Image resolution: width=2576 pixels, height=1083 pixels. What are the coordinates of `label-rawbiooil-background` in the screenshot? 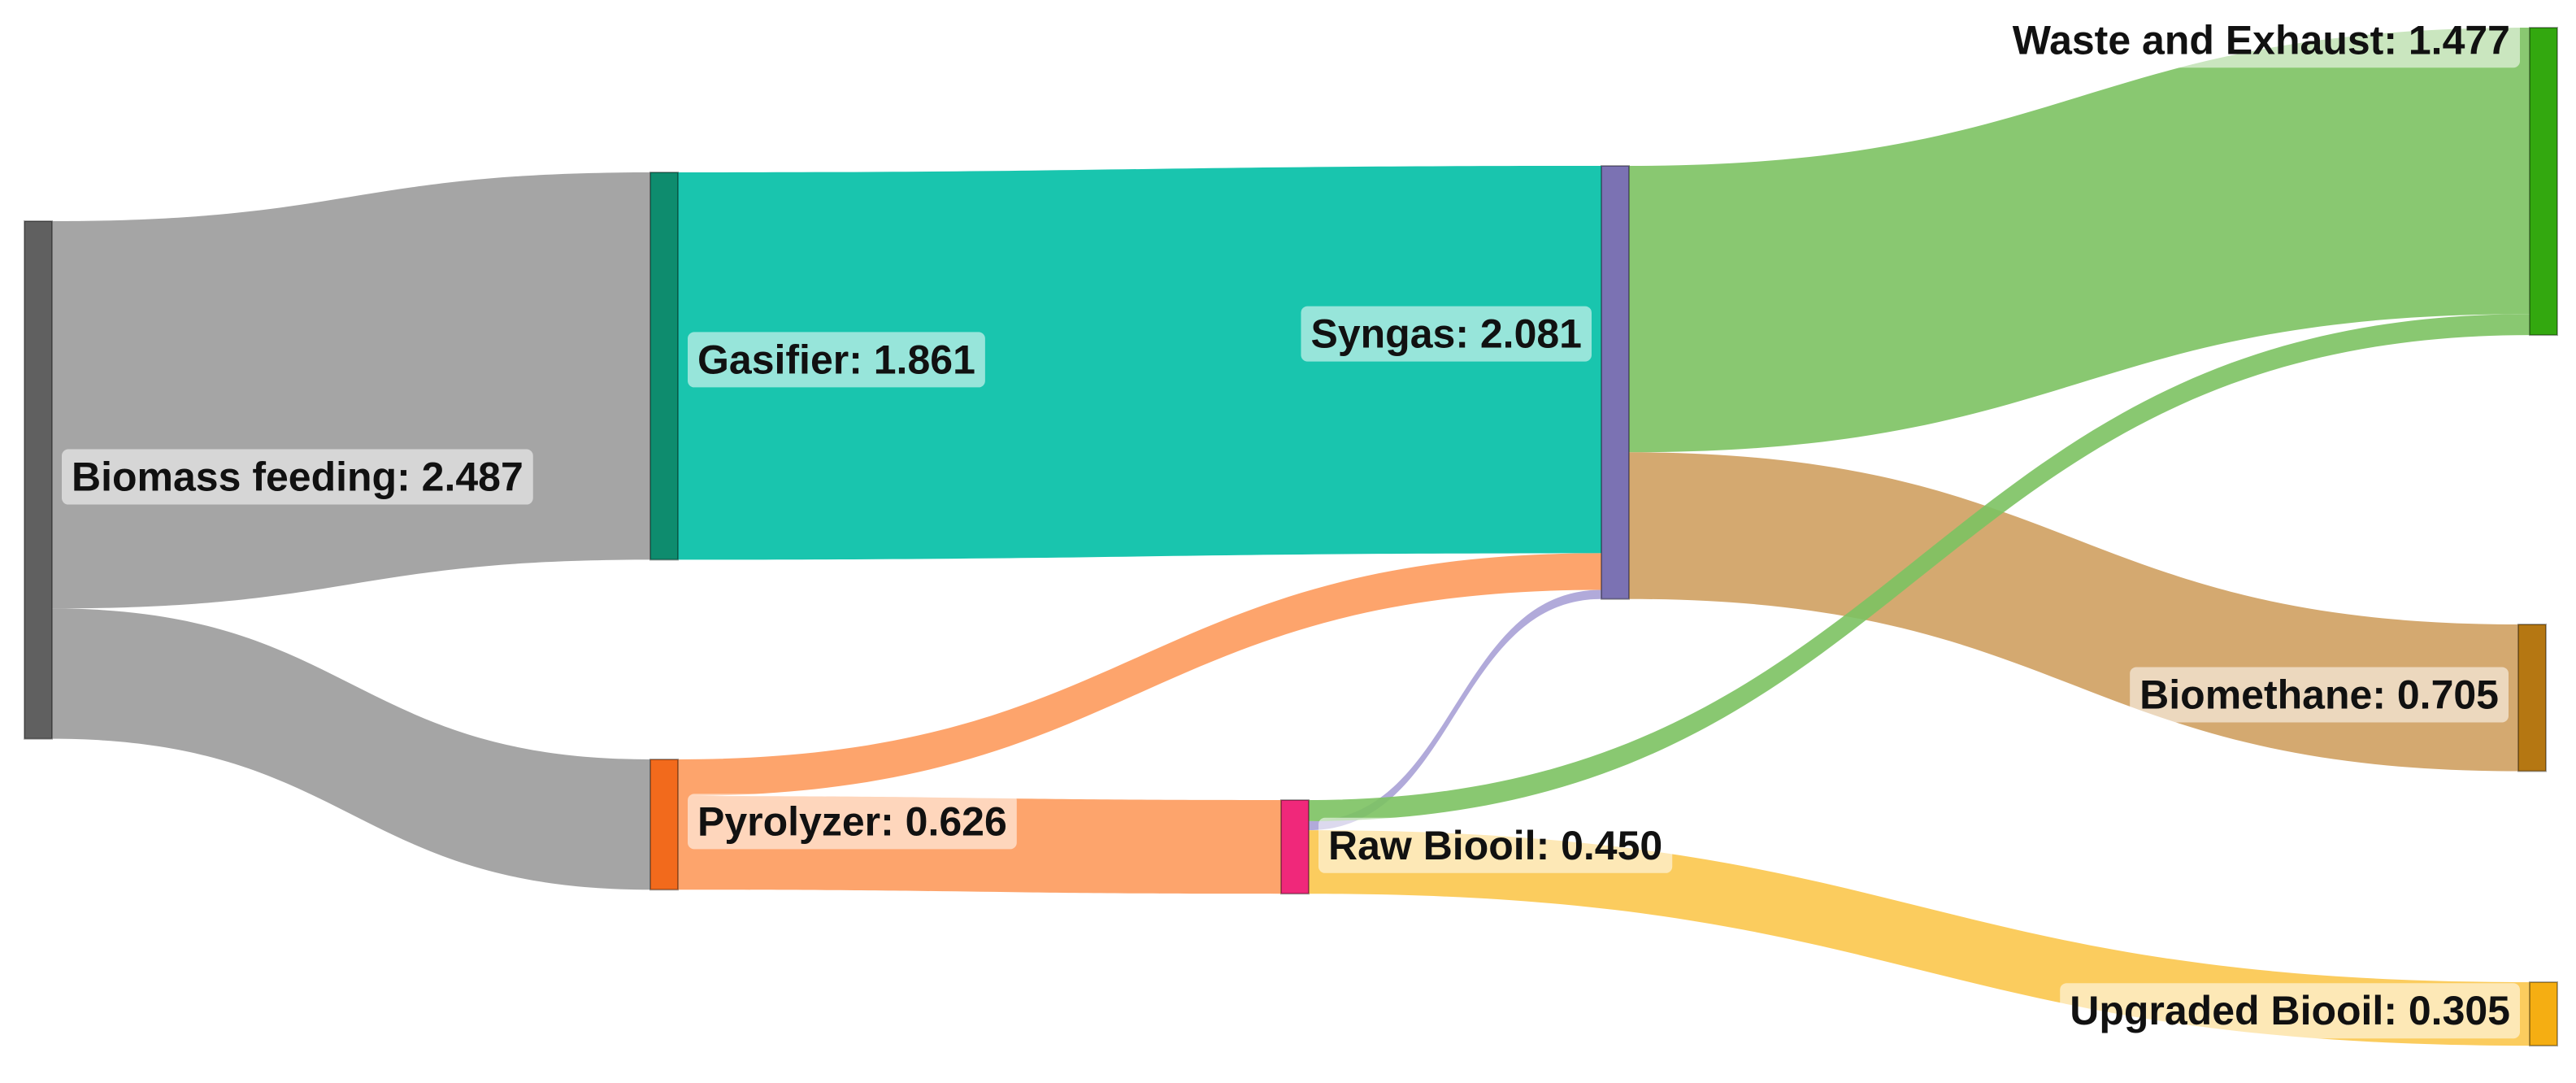 It's located at (1495, 845).